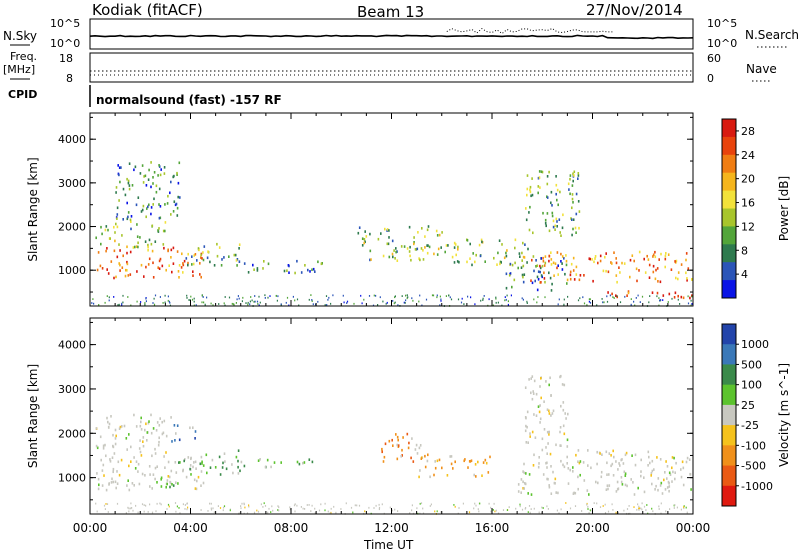 This screenshot has width=800, height=554. What do you see at coordinates (189, 100) in the screenshot?
I see `cpid-text: normalsound (fast) -157 RF` at bounding box center [189, 100].